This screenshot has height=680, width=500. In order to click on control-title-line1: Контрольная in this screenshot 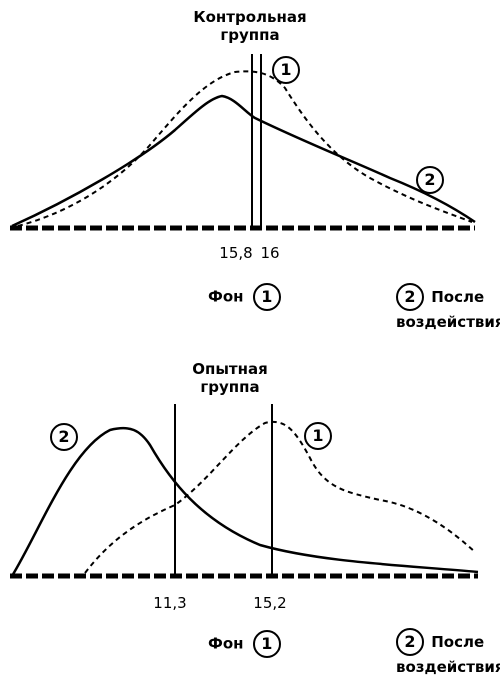, I will do `click(250, 17)`.